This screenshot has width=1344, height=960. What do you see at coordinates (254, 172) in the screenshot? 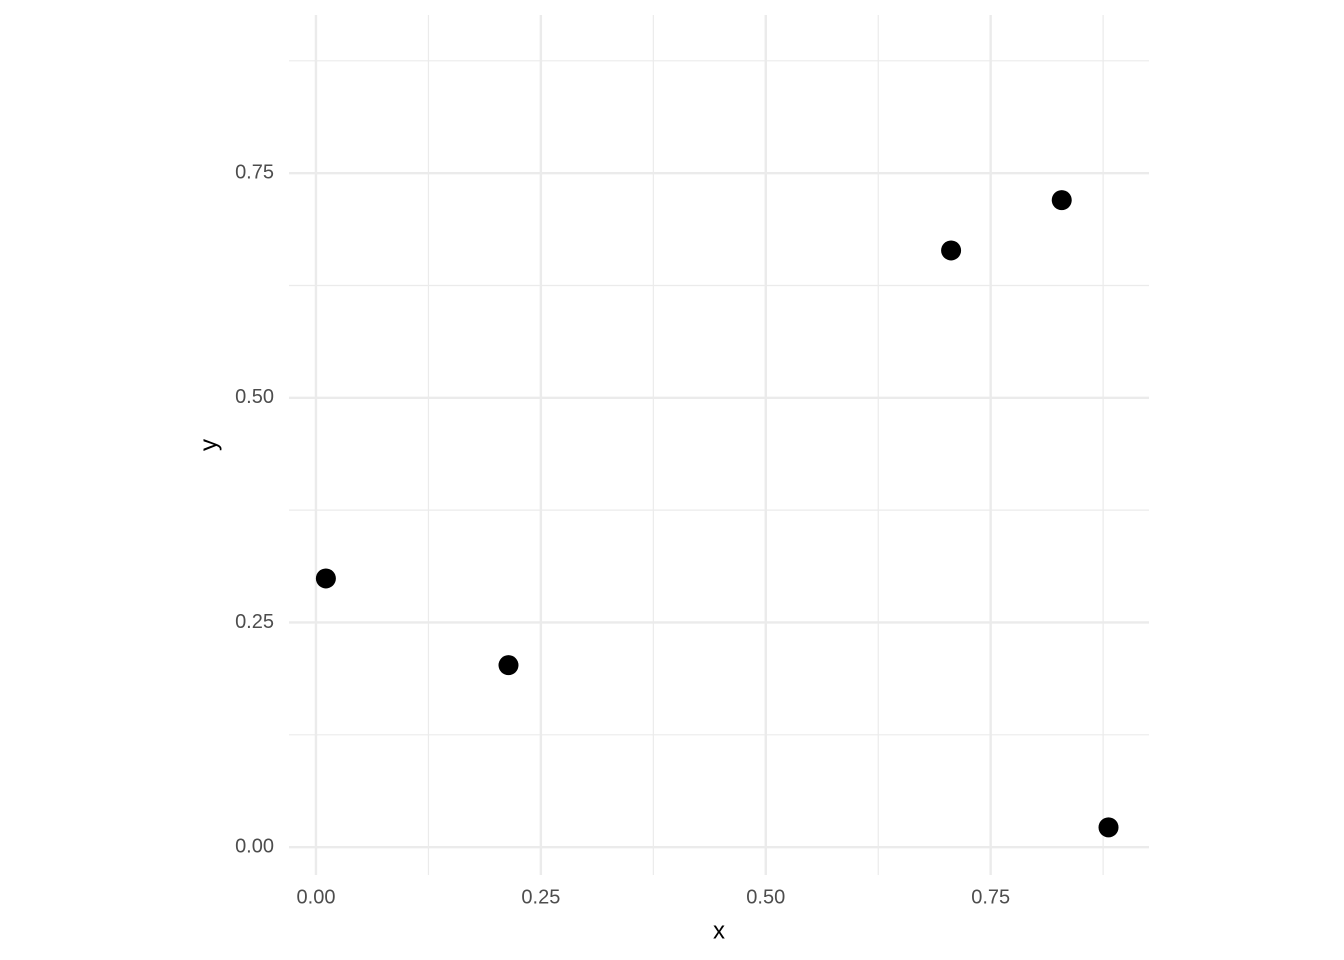
I see `y-tick-label: 0.75` at bounding box center [254, 172].